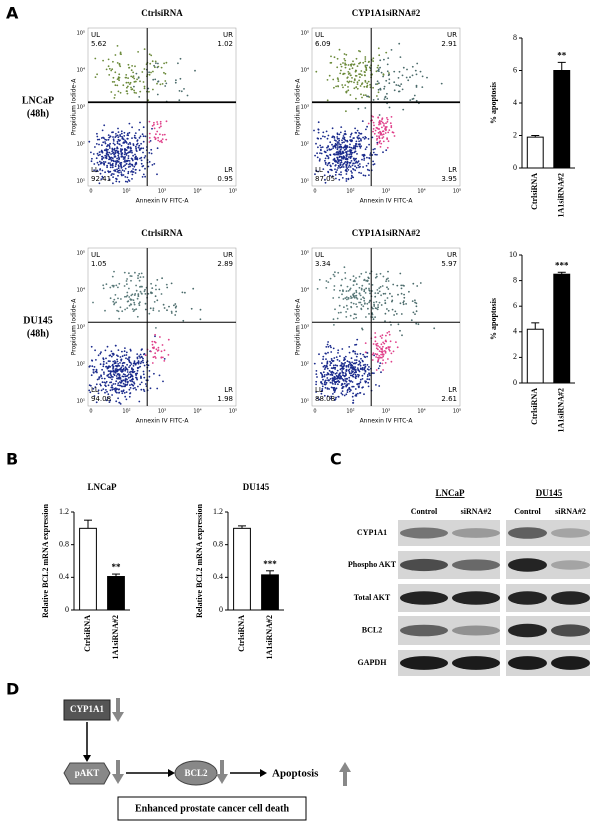  What do you see at coordinates (231, 742) in the screenshot?
I see `regulation-arrows` at bounding box center [231, 742].